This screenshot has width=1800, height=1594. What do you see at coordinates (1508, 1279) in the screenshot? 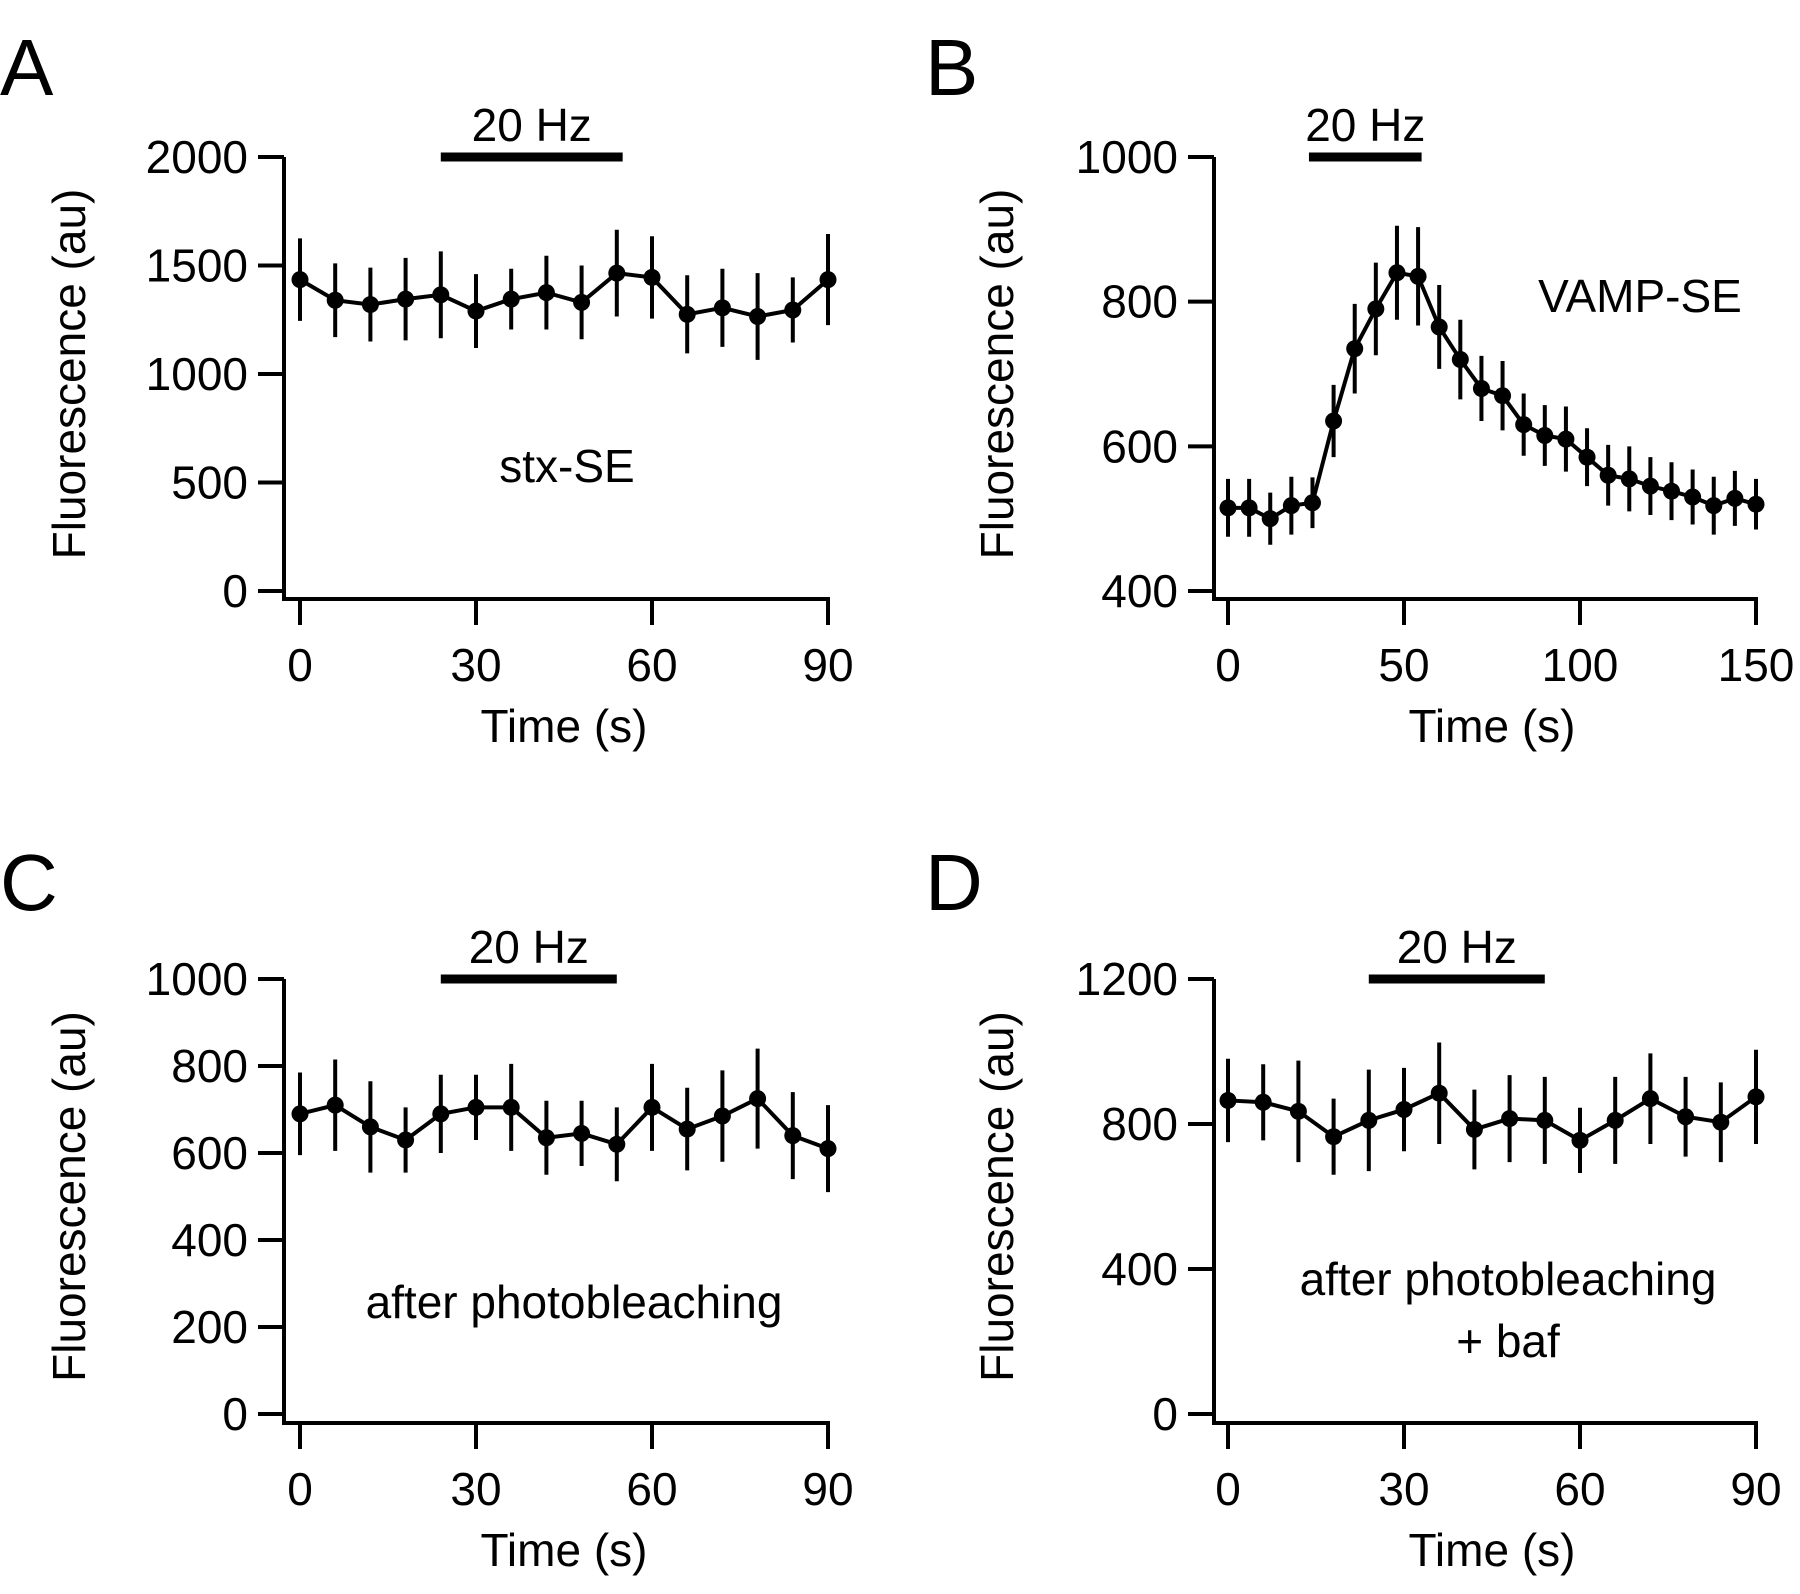
I see `annotation-label: after photobleaching` at bounding box center [1508, 1279].